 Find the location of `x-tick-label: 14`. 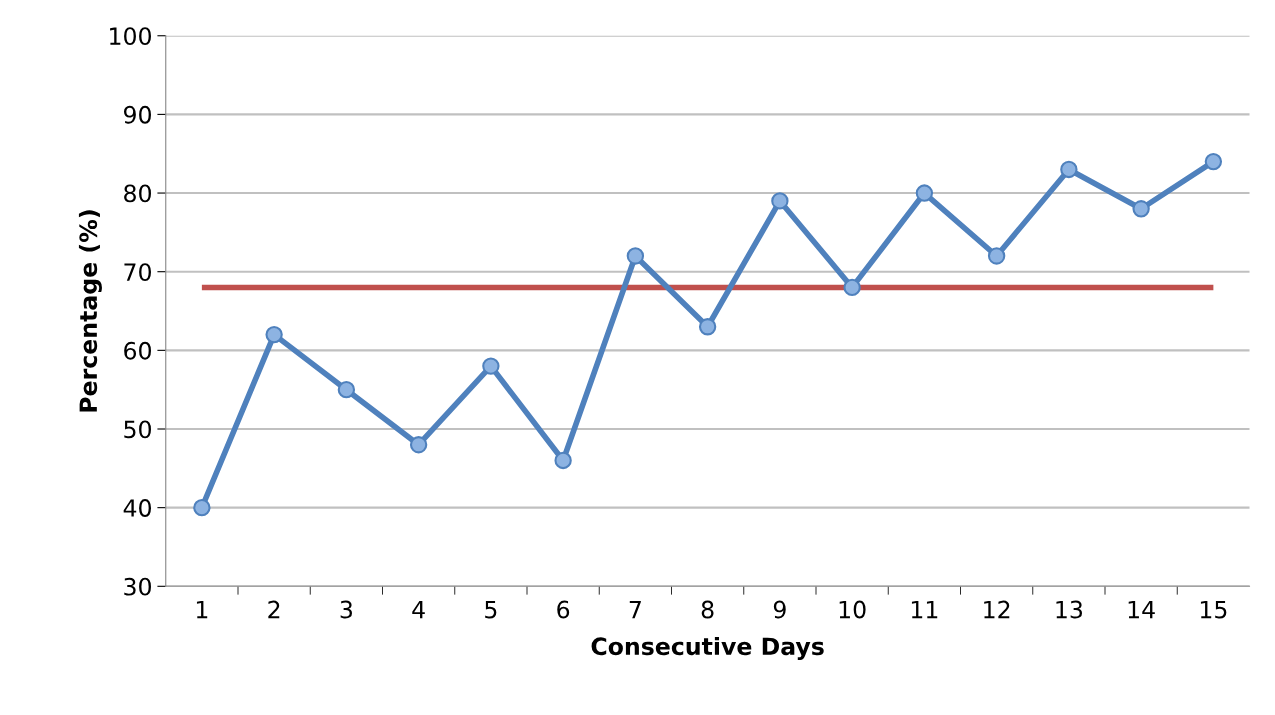

x-tick-label: 14 is located at coordinates (1141, 609).